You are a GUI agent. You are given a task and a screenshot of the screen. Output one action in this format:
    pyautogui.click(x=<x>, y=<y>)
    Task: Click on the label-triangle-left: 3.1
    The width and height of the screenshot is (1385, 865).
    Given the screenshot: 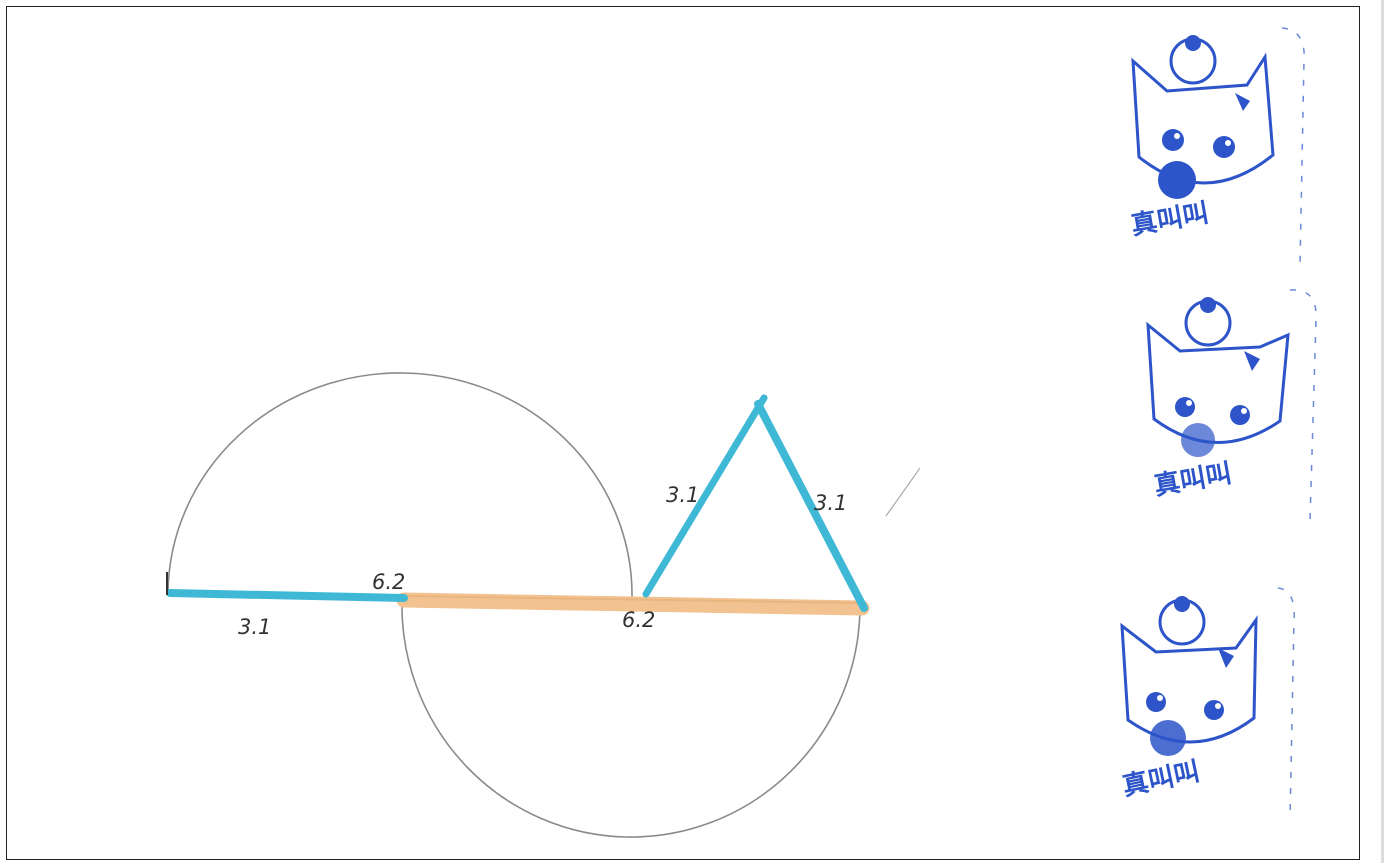 What is the action you would take?
    pyautogui.click(x=682, y=495)
    